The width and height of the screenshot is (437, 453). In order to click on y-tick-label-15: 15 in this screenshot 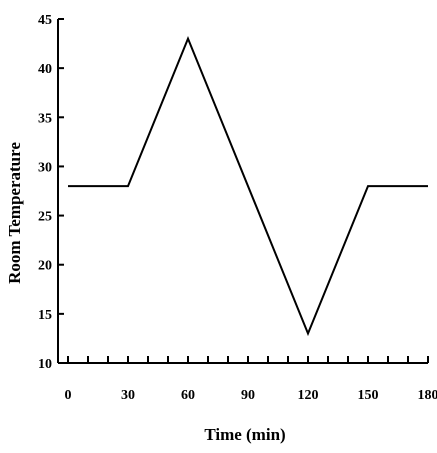, I will do `click(45, 315)`.